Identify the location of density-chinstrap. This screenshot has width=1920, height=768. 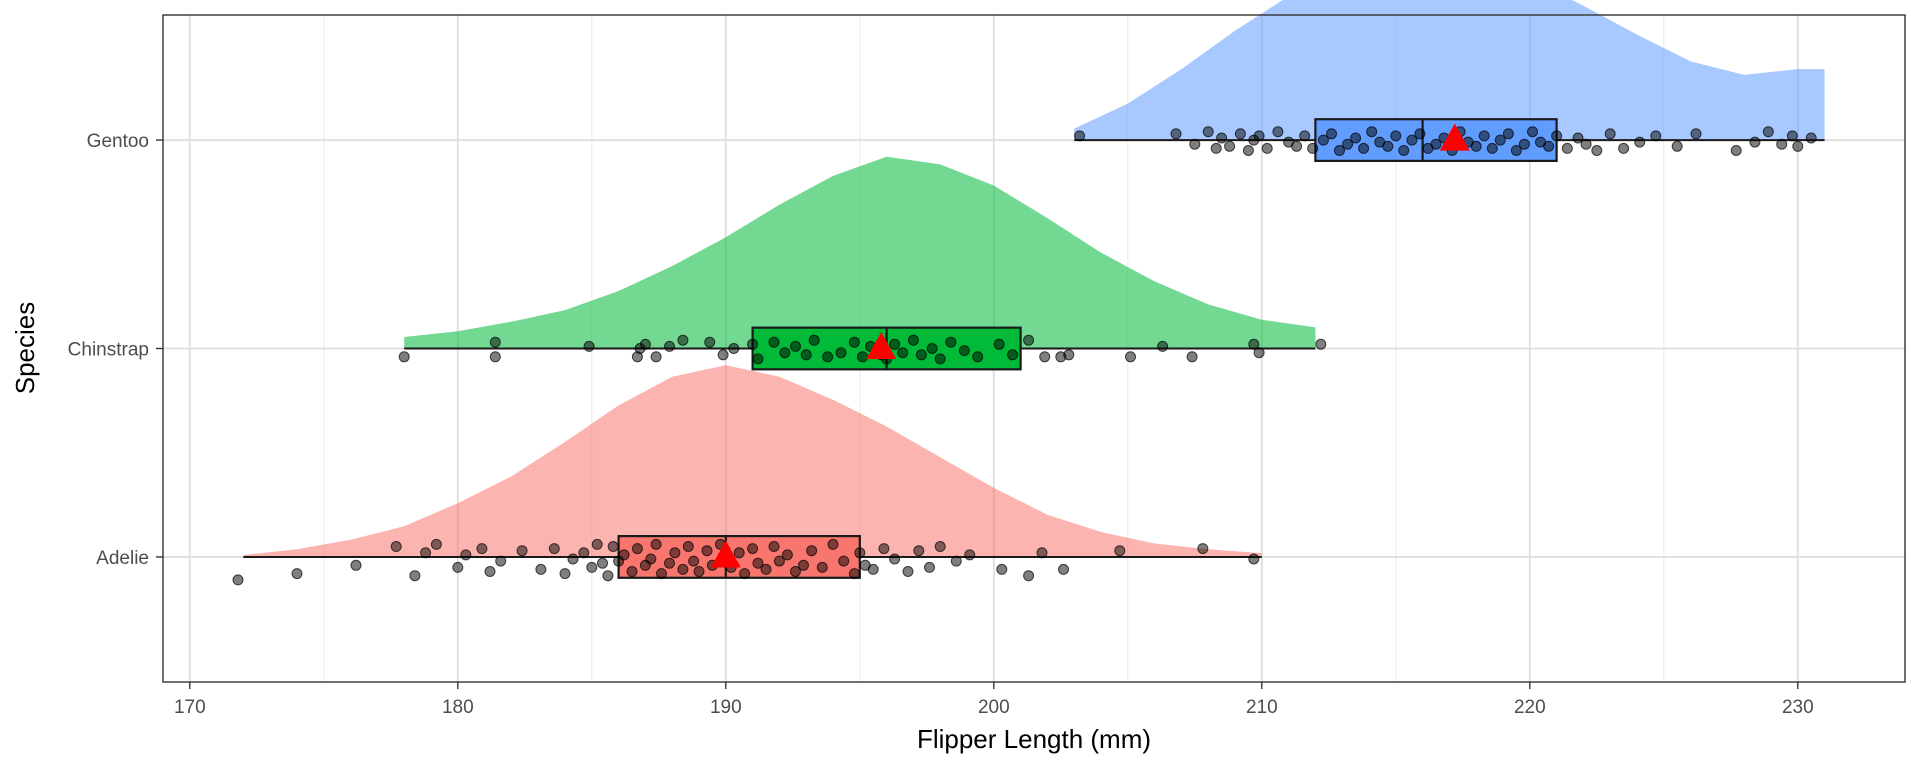
(860, 252).